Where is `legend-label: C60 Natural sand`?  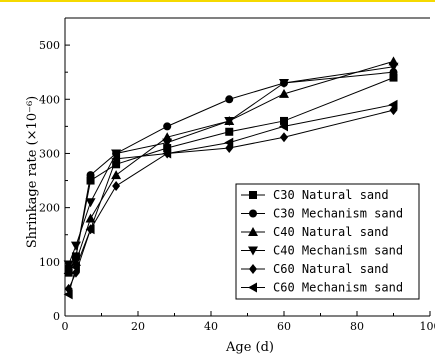 legend-label: C60 Natural sand is located at coordinates (331, 269).